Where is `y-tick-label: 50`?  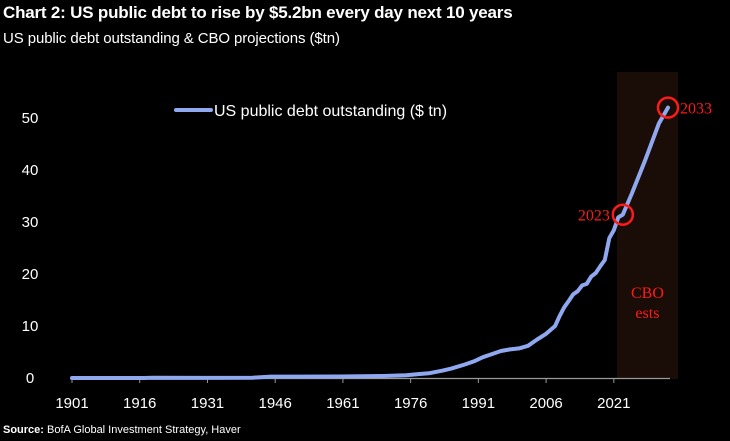
y-tick-label: 50 is located at coordinates (30, 118).